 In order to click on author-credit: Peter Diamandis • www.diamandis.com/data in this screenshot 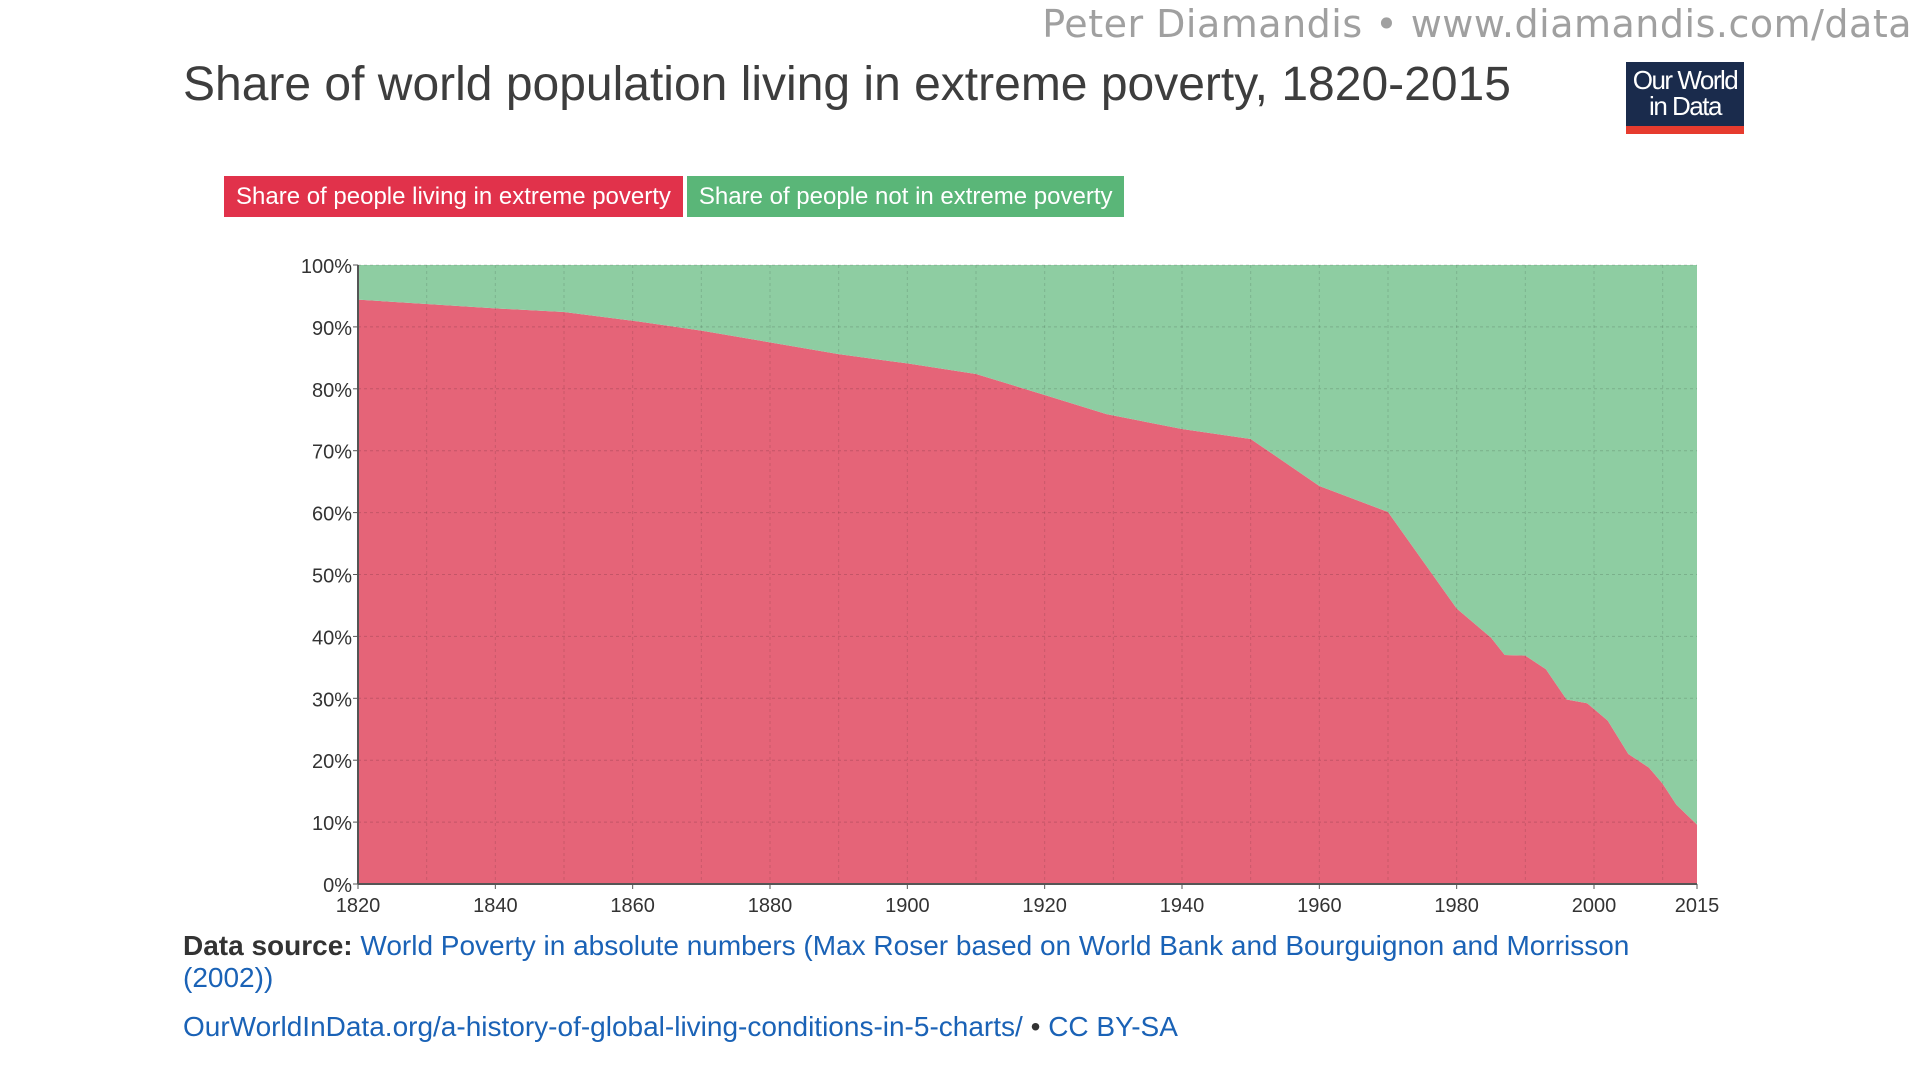, I will do `click(1477, 24)`.